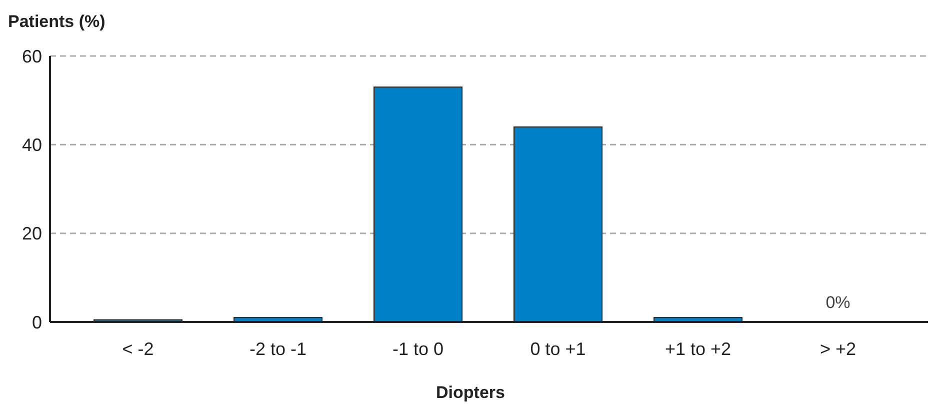  What do you see at coordinates (32, 234) in the screenshot?
I see `y-tick-label: 20` at bounding box center [32, 234].